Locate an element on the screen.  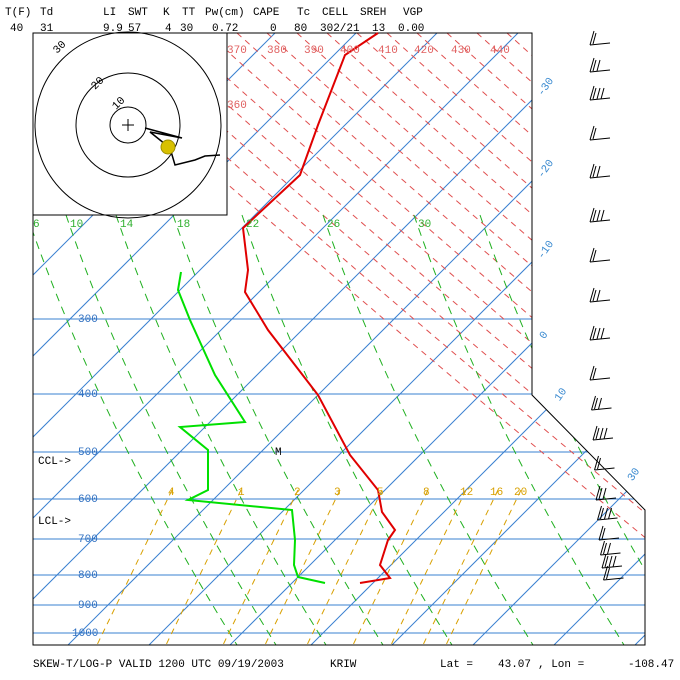
mixing-top-label: 10 is located at coordinates (76, 225).